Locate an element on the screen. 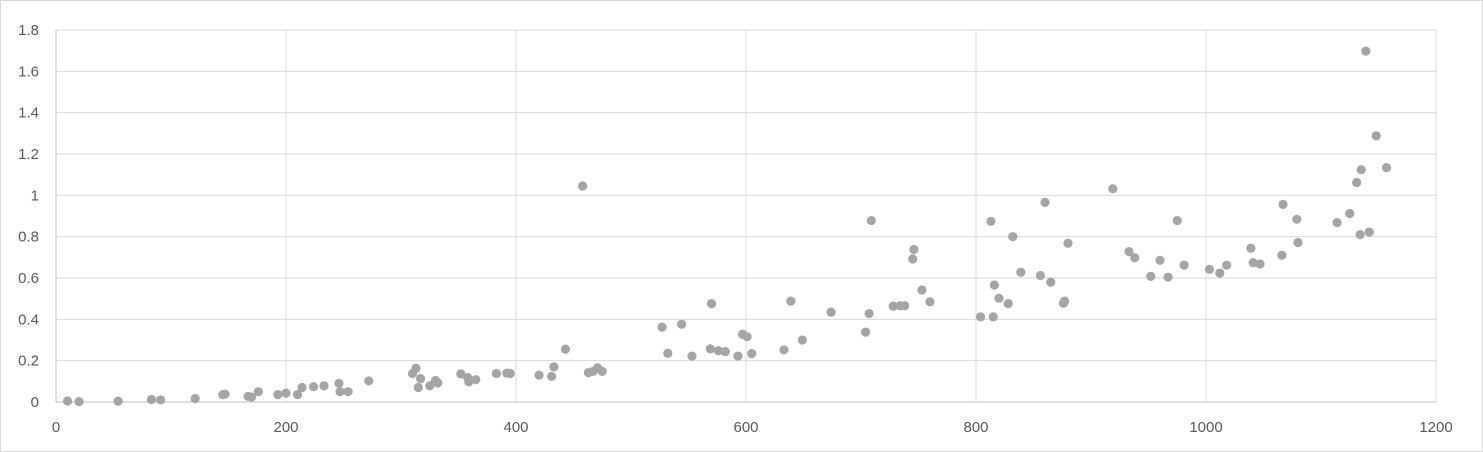 This screenshot has height=452, width=1483. x-tick-label: 400 is located at coordinates (515, 427).